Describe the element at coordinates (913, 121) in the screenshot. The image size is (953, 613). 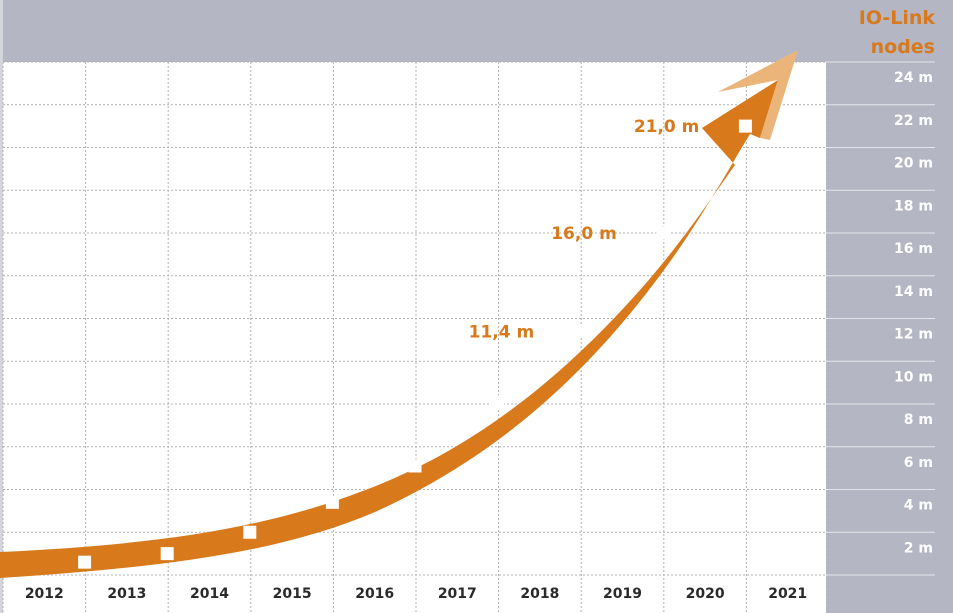
I see `y-tick-label: 22 m` at that location.